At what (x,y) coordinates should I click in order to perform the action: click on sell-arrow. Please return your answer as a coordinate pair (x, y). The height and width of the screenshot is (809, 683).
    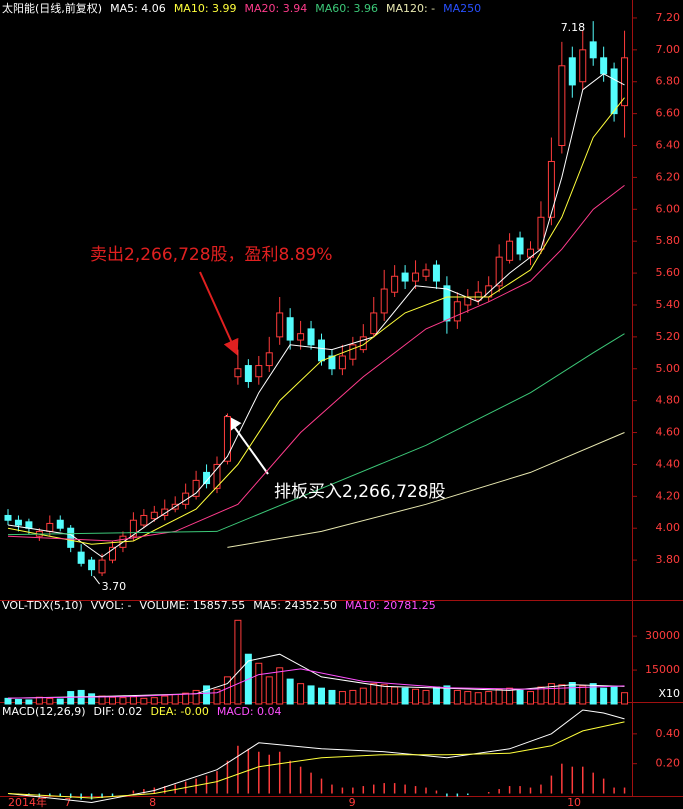
    Looking at the image, I should click on (219, 313).